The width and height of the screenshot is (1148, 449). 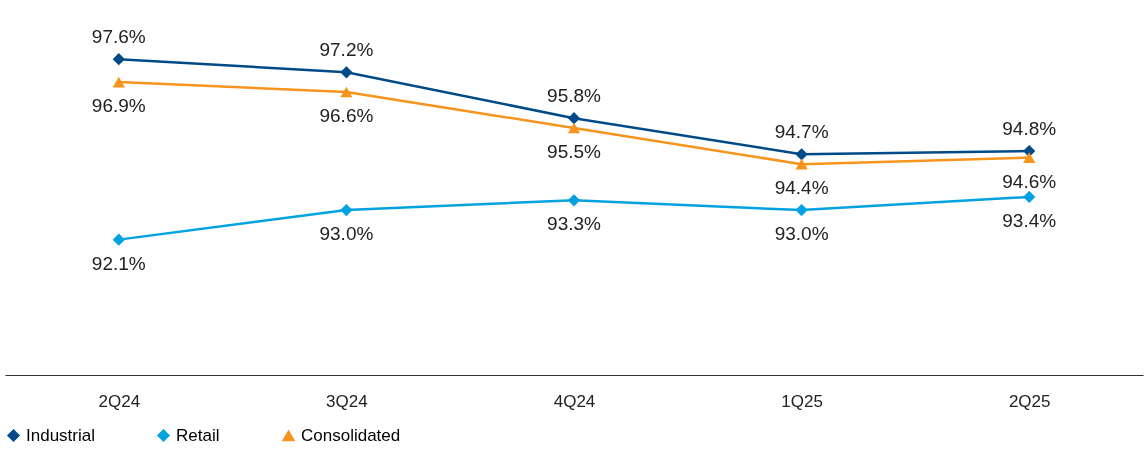 I want to click on data-label: 93.3%, so click(x=574, y=224).